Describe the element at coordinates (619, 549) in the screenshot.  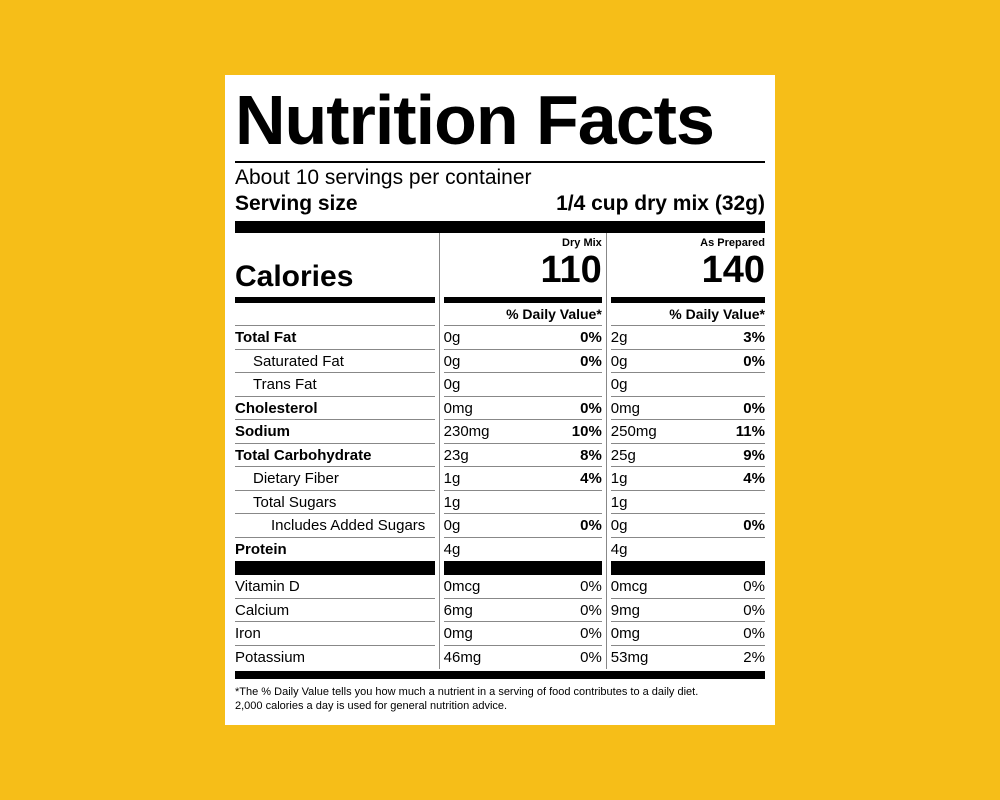
I see `prep-amount: 4g` at that location.